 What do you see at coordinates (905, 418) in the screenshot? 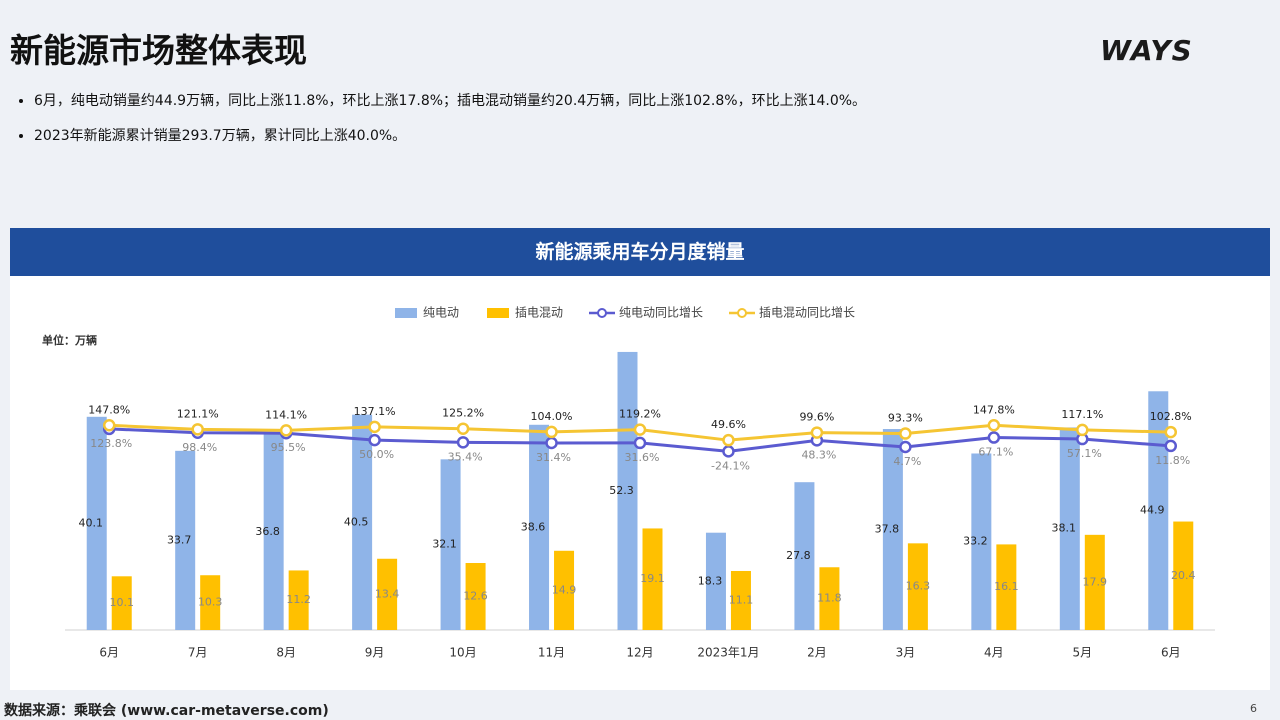
I see `line-label: 93.3%` at bounding box center [905, 418].